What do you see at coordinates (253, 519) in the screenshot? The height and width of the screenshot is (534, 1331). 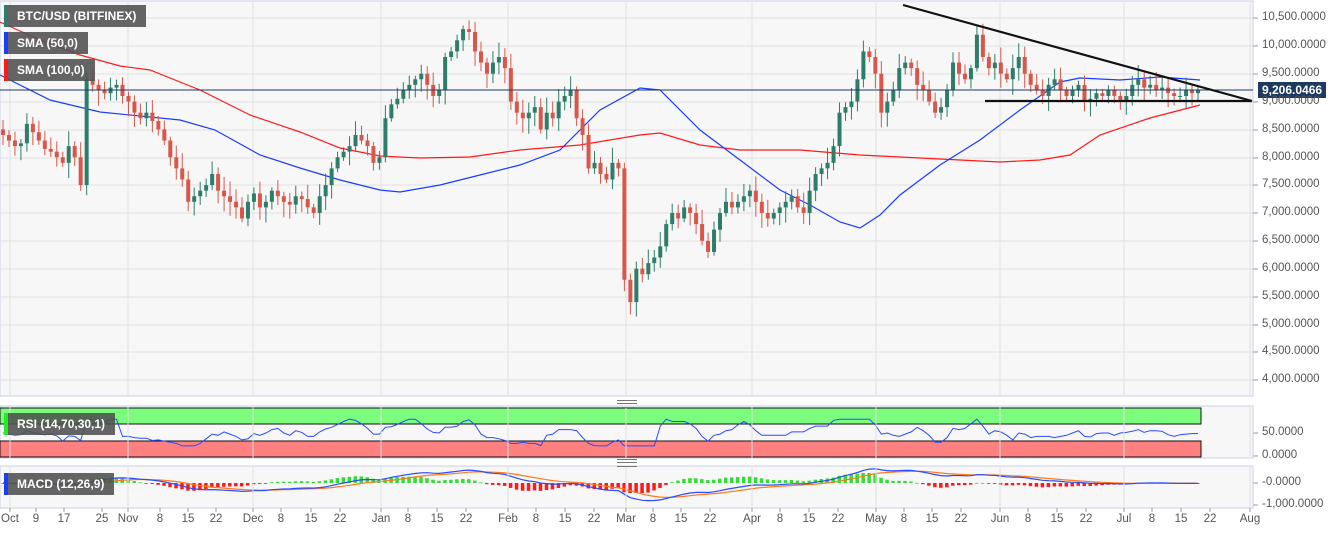 I see `time-axis-label: Dec` at bounding box center [253, 519].